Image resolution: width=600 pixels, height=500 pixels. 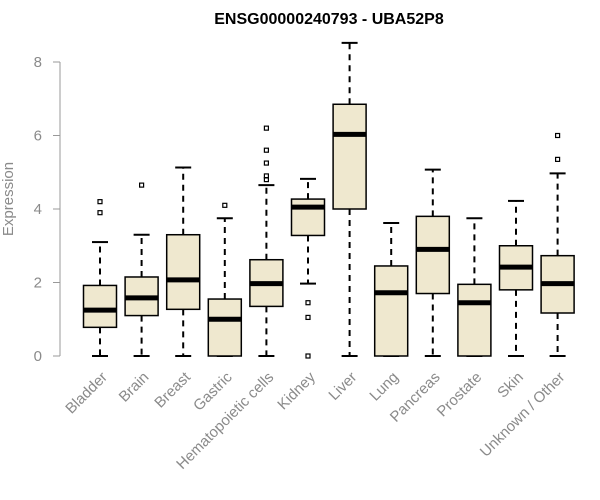 What do you see at coordinates (38, 62) in the screenshot?
I see `y-tick-label: 8` at bounding box center [38, 62].